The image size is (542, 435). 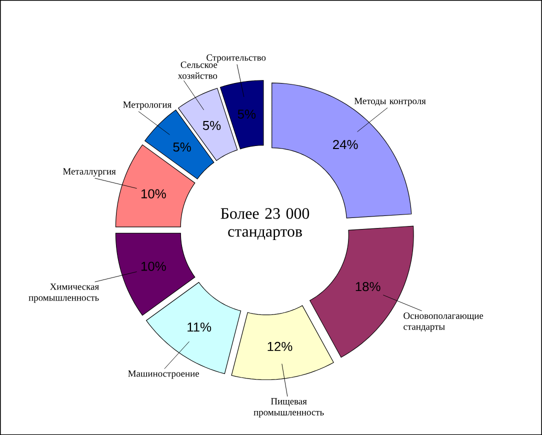 What do you see at coordinates (345, 145) in the screenshot?
I see `data-label: 24%` at bounding box center [345, 145].